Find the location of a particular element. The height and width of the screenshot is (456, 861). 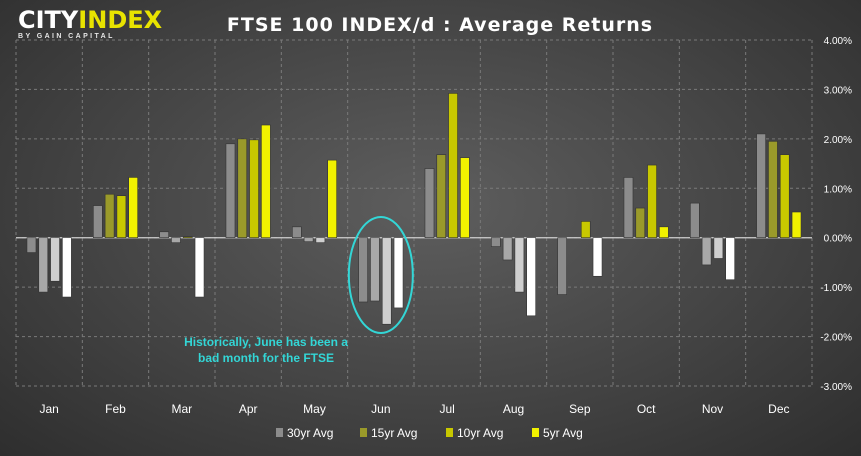

legend-label: 10yr Avg is located at coordinates (480, 433).